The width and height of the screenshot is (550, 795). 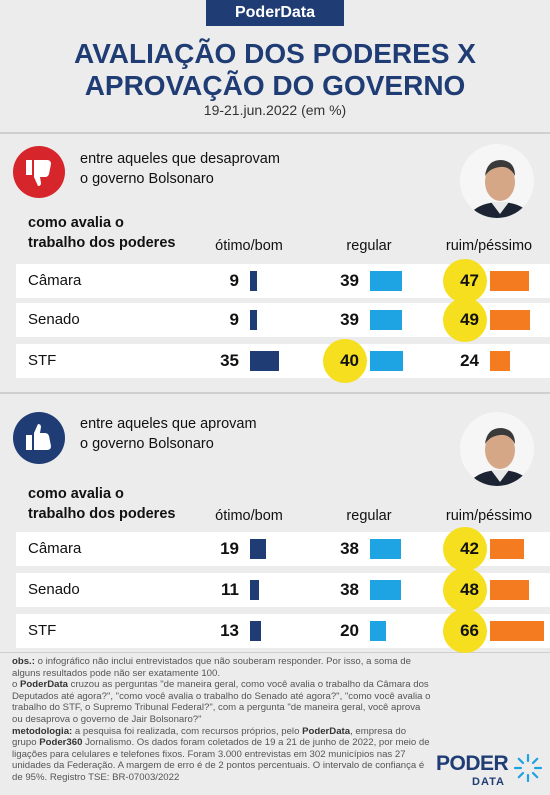 I want to click on logo-sunburst-icon, so click(x=528, y=768).